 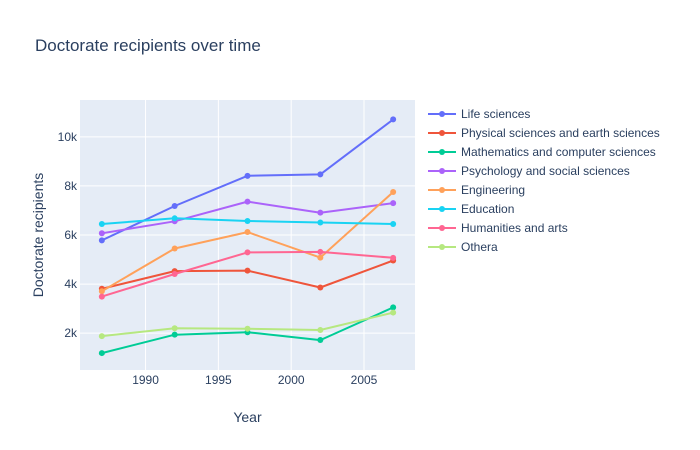 What do you see at coordinates (71, 186) in the screenshot?
I see `y-tick-label: 8k` at bounding box center [71, 186].